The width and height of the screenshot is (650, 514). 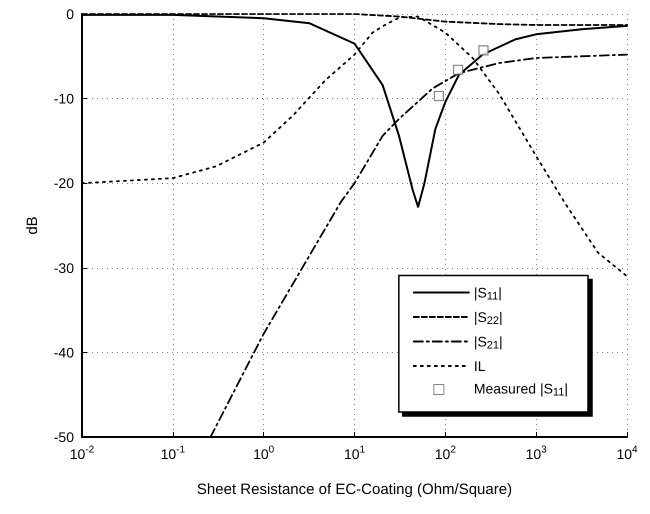 What do you see at coordinates (64, 183) in the screenshot?
I see `y-tick-label: -20` at bounding box center [64, 183].